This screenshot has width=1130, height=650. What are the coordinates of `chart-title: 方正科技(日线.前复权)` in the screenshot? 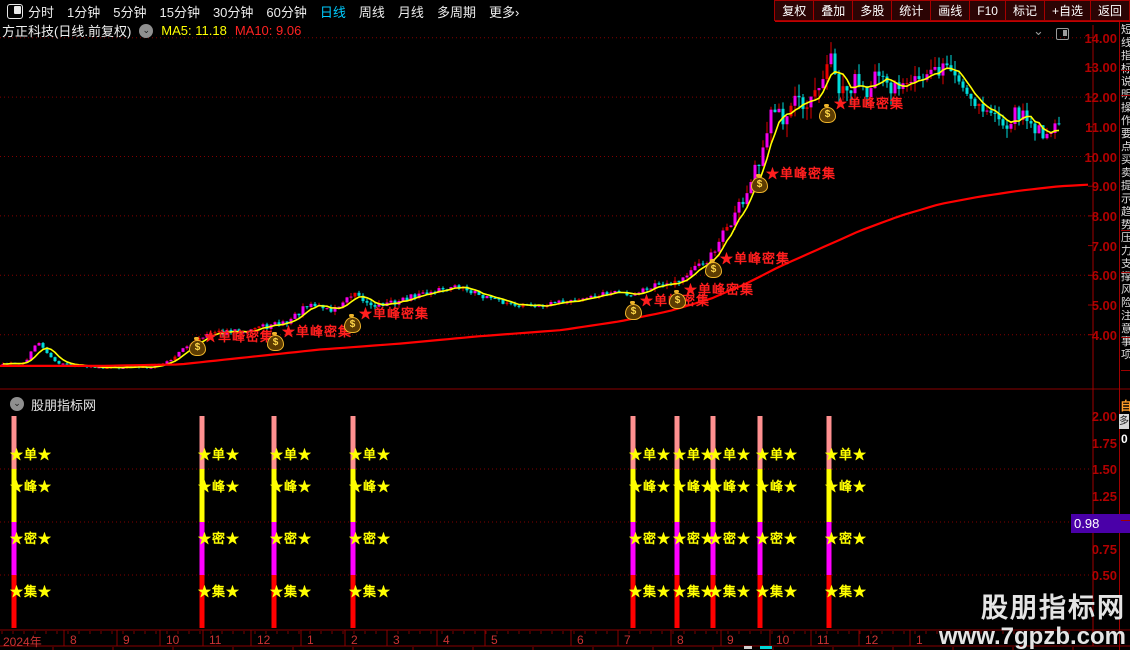 It's located at (67, 31).